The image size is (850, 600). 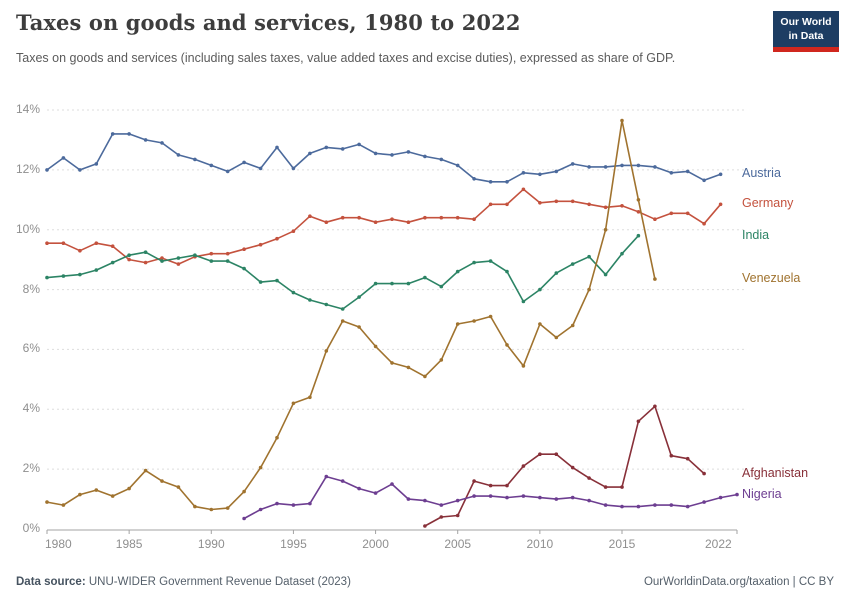 What do you see at coordinates (31, 468) in the screenshot?
I see `y-tick-label-2: 2%` at bounding box center [31, 468].